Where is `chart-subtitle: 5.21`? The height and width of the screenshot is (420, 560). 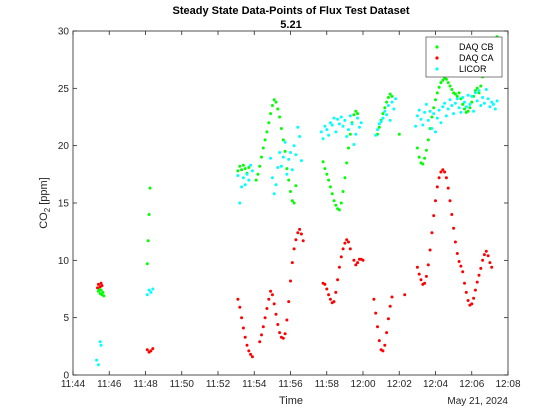
chart-subtitle: 5.21 is located at coordinates (290, 25).